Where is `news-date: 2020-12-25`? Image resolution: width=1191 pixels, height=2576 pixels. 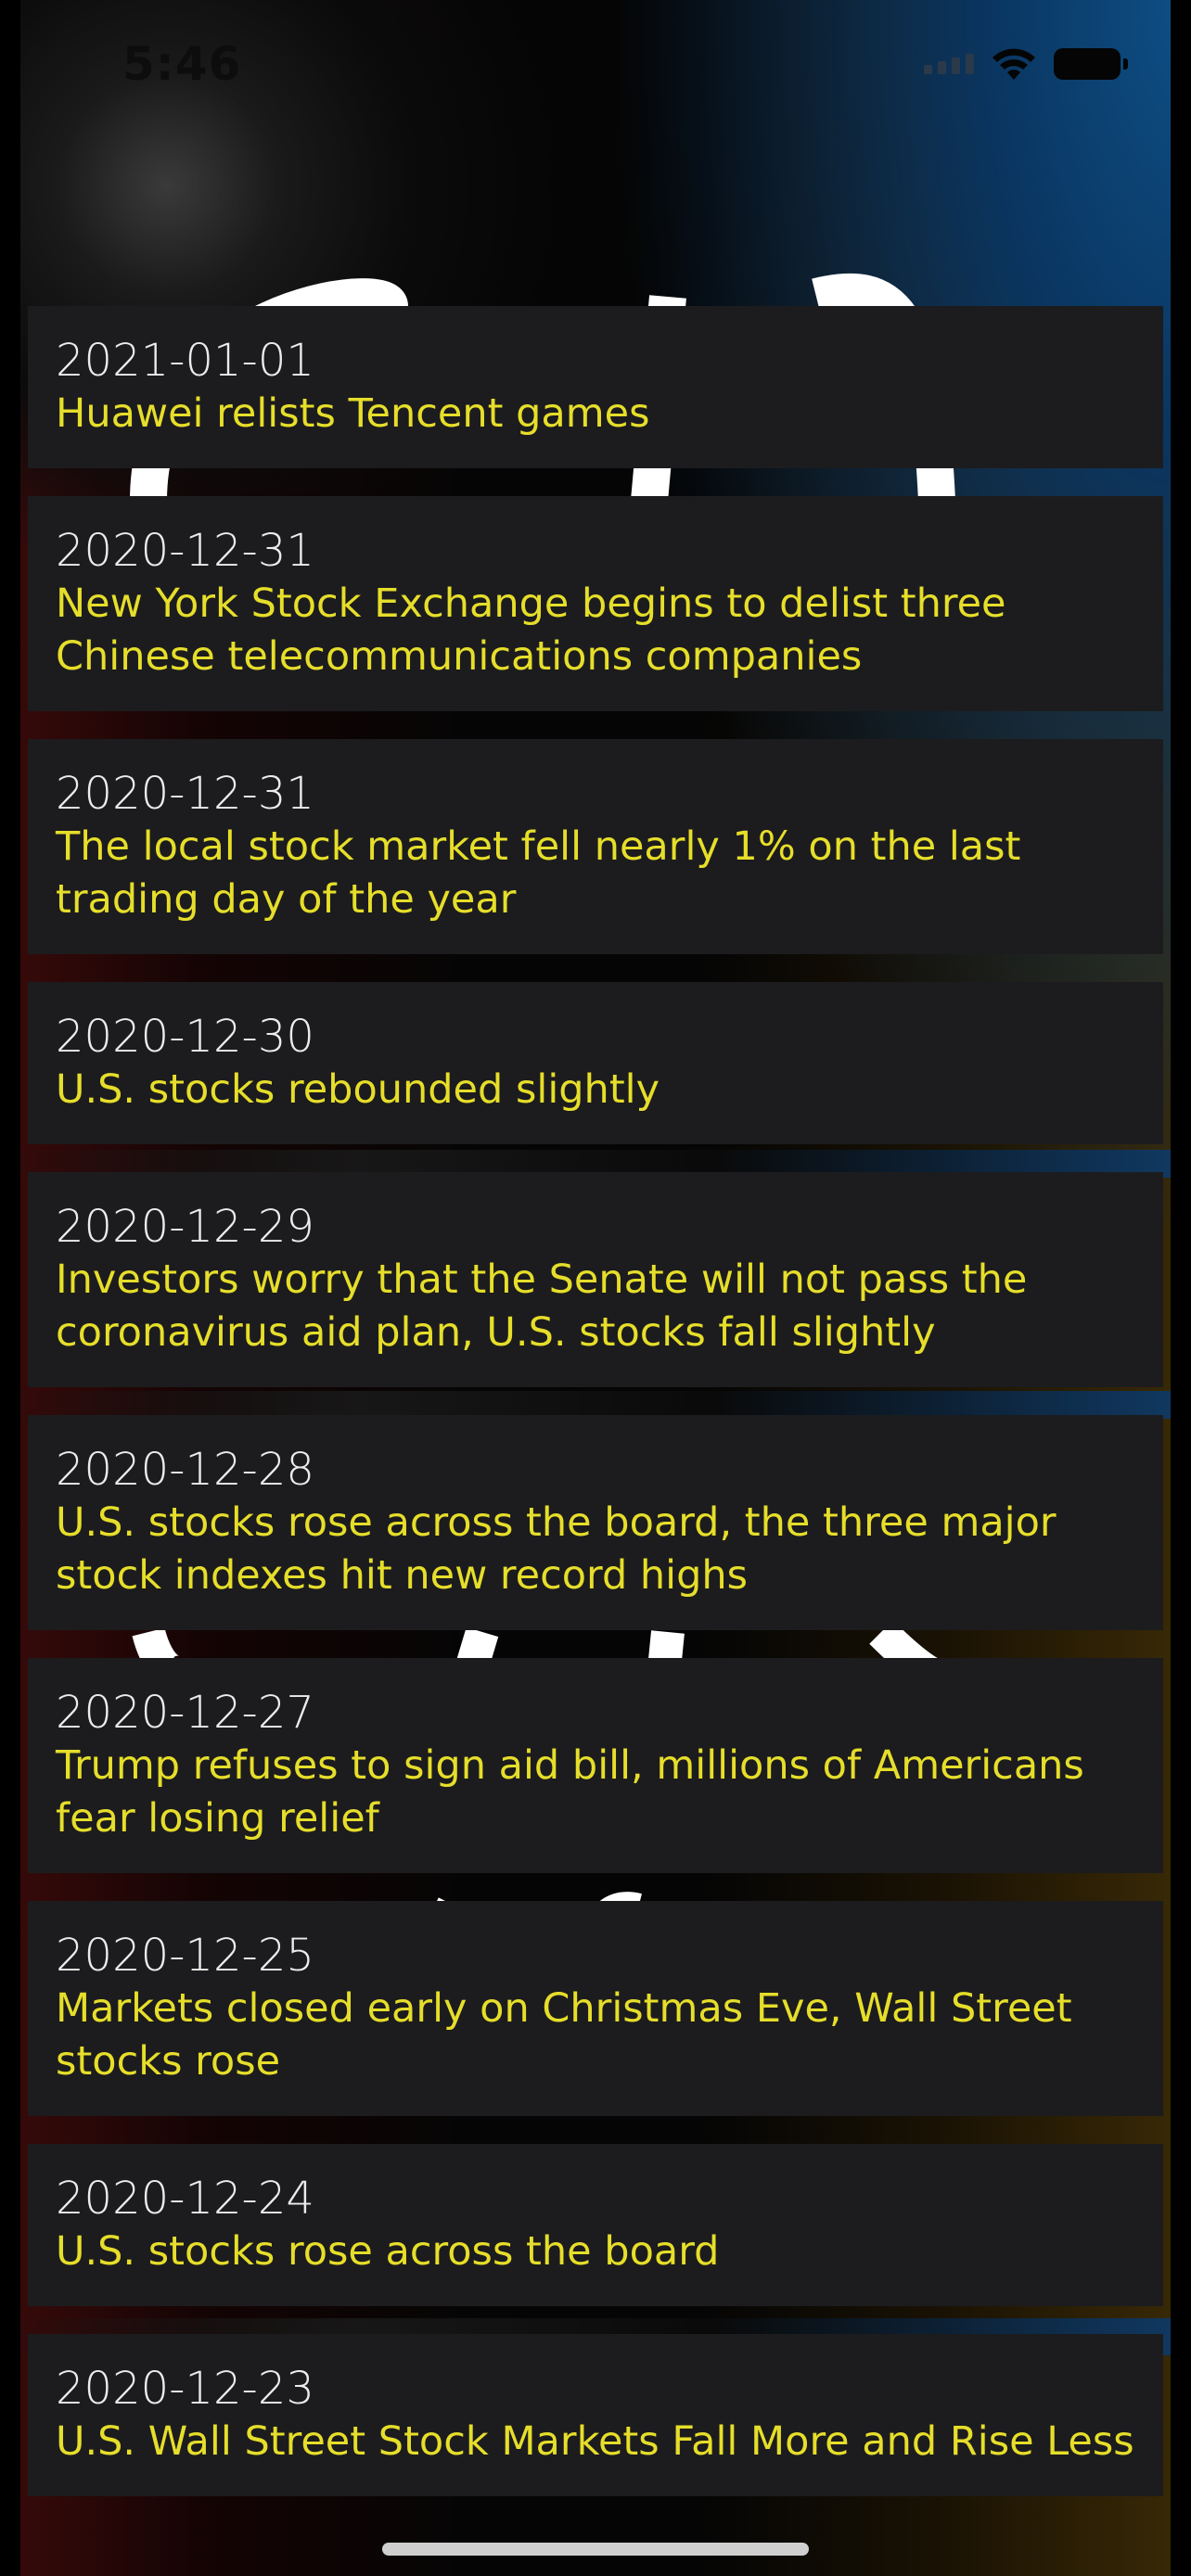
news-date: 2020-12-25 is located at coordinates (185, 1956).